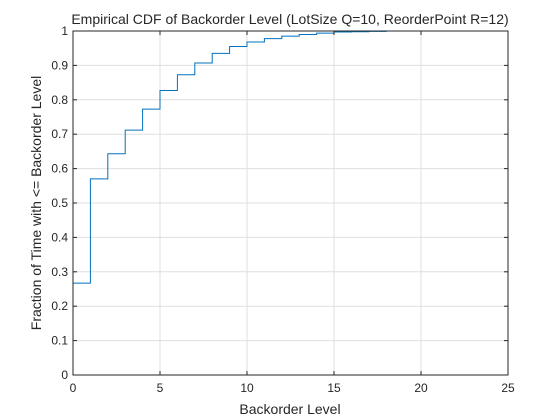 The height and width of the screenshot is (420, 560). What do you see at coordinates (247, 388) in the screenshot?
I see `x-tick-label: 10` at bounding box center [247, 388].